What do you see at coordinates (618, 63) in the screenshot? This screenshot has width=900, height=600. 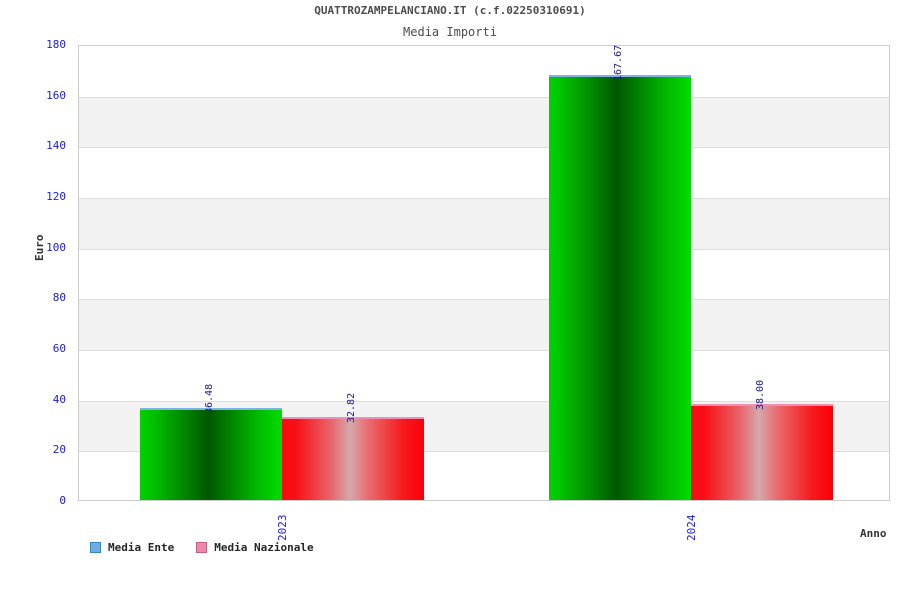 I see `bar-value-label: 167.67` at bounding box center [618, 63].